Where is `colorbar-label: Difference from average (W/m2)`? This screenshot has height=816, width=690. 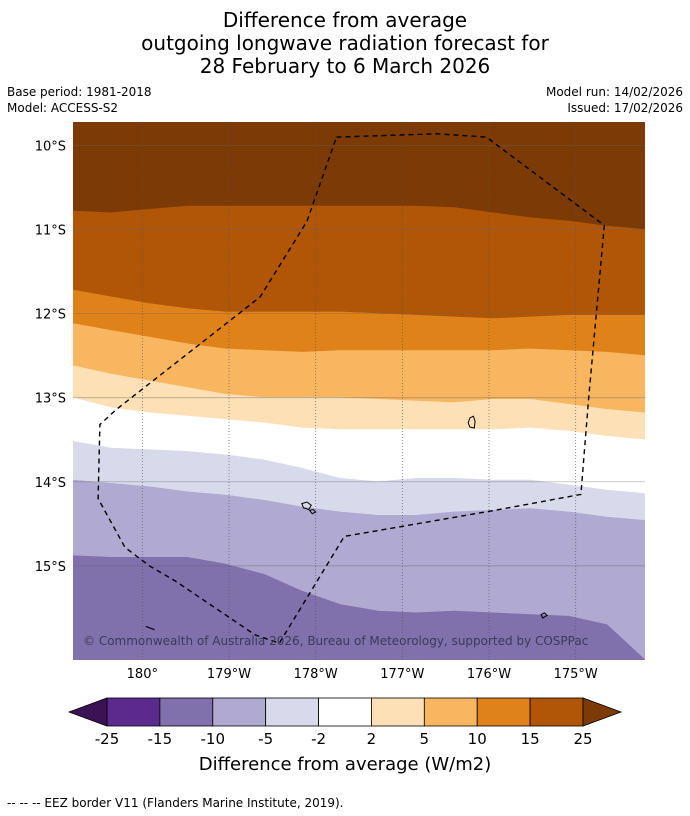
colorbar-label: Difference from average (W/m2) is located at coordinates (345, 764).